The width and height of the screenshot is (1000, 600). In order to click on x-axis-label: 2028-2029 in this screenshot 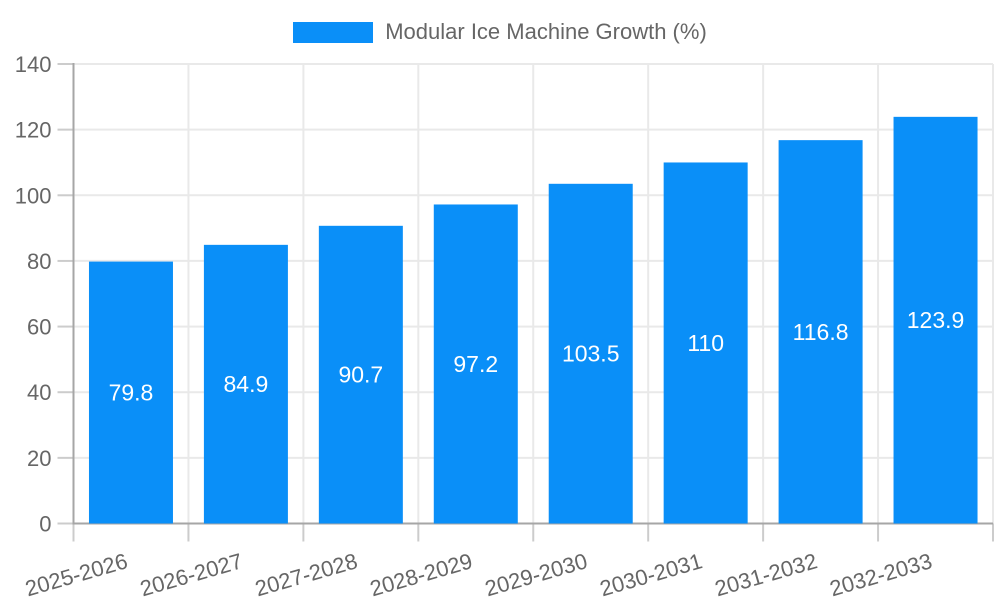, I will do `click(421, 574)`.